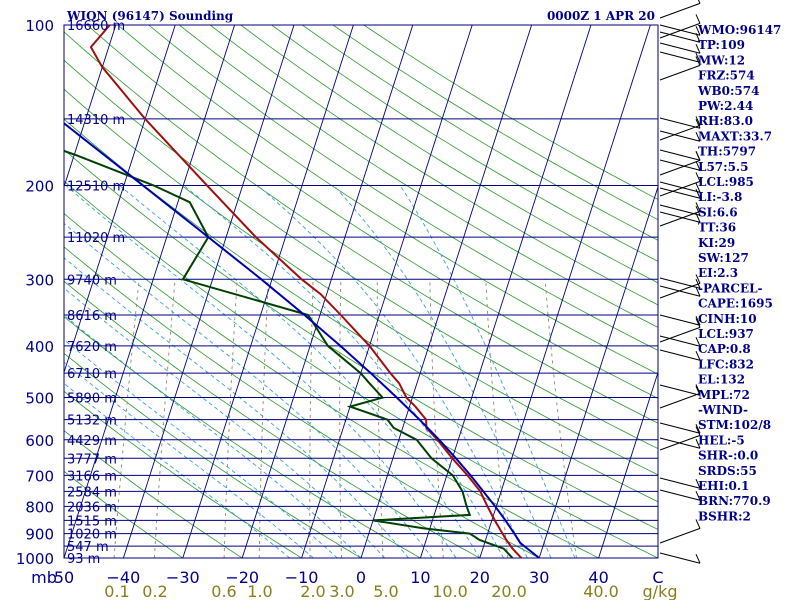  What do you see at coordinates (96, 120) in the screenshot?
I see `height-label: 14310 m` at bounding box center [96, 120].